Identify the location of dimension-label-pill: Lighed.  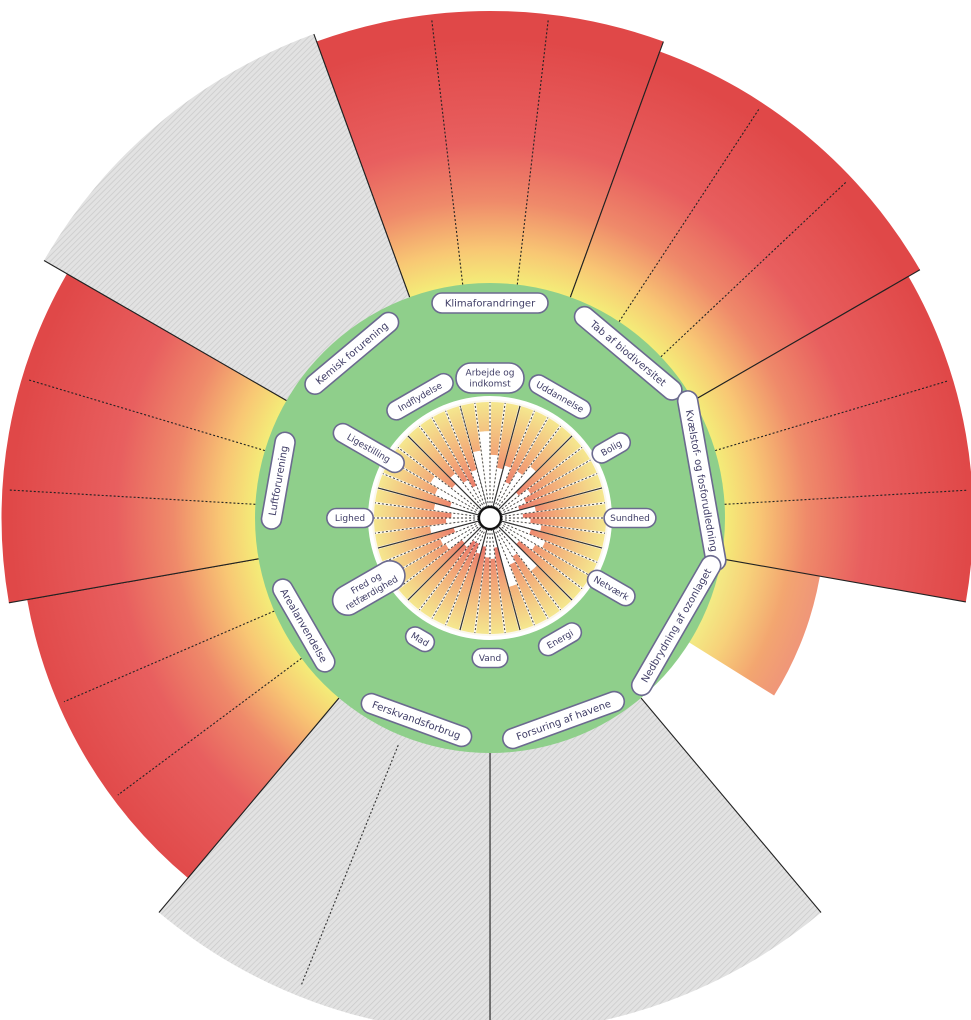
(350, 518).